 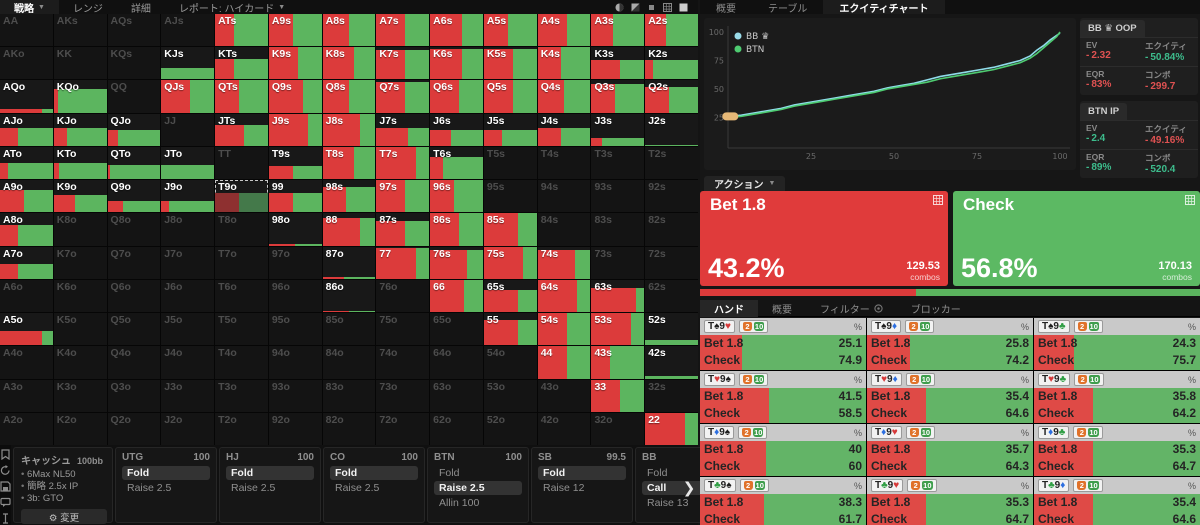 I want to click on matrix-cell-97s: 97s, so click(x=403, y=196).